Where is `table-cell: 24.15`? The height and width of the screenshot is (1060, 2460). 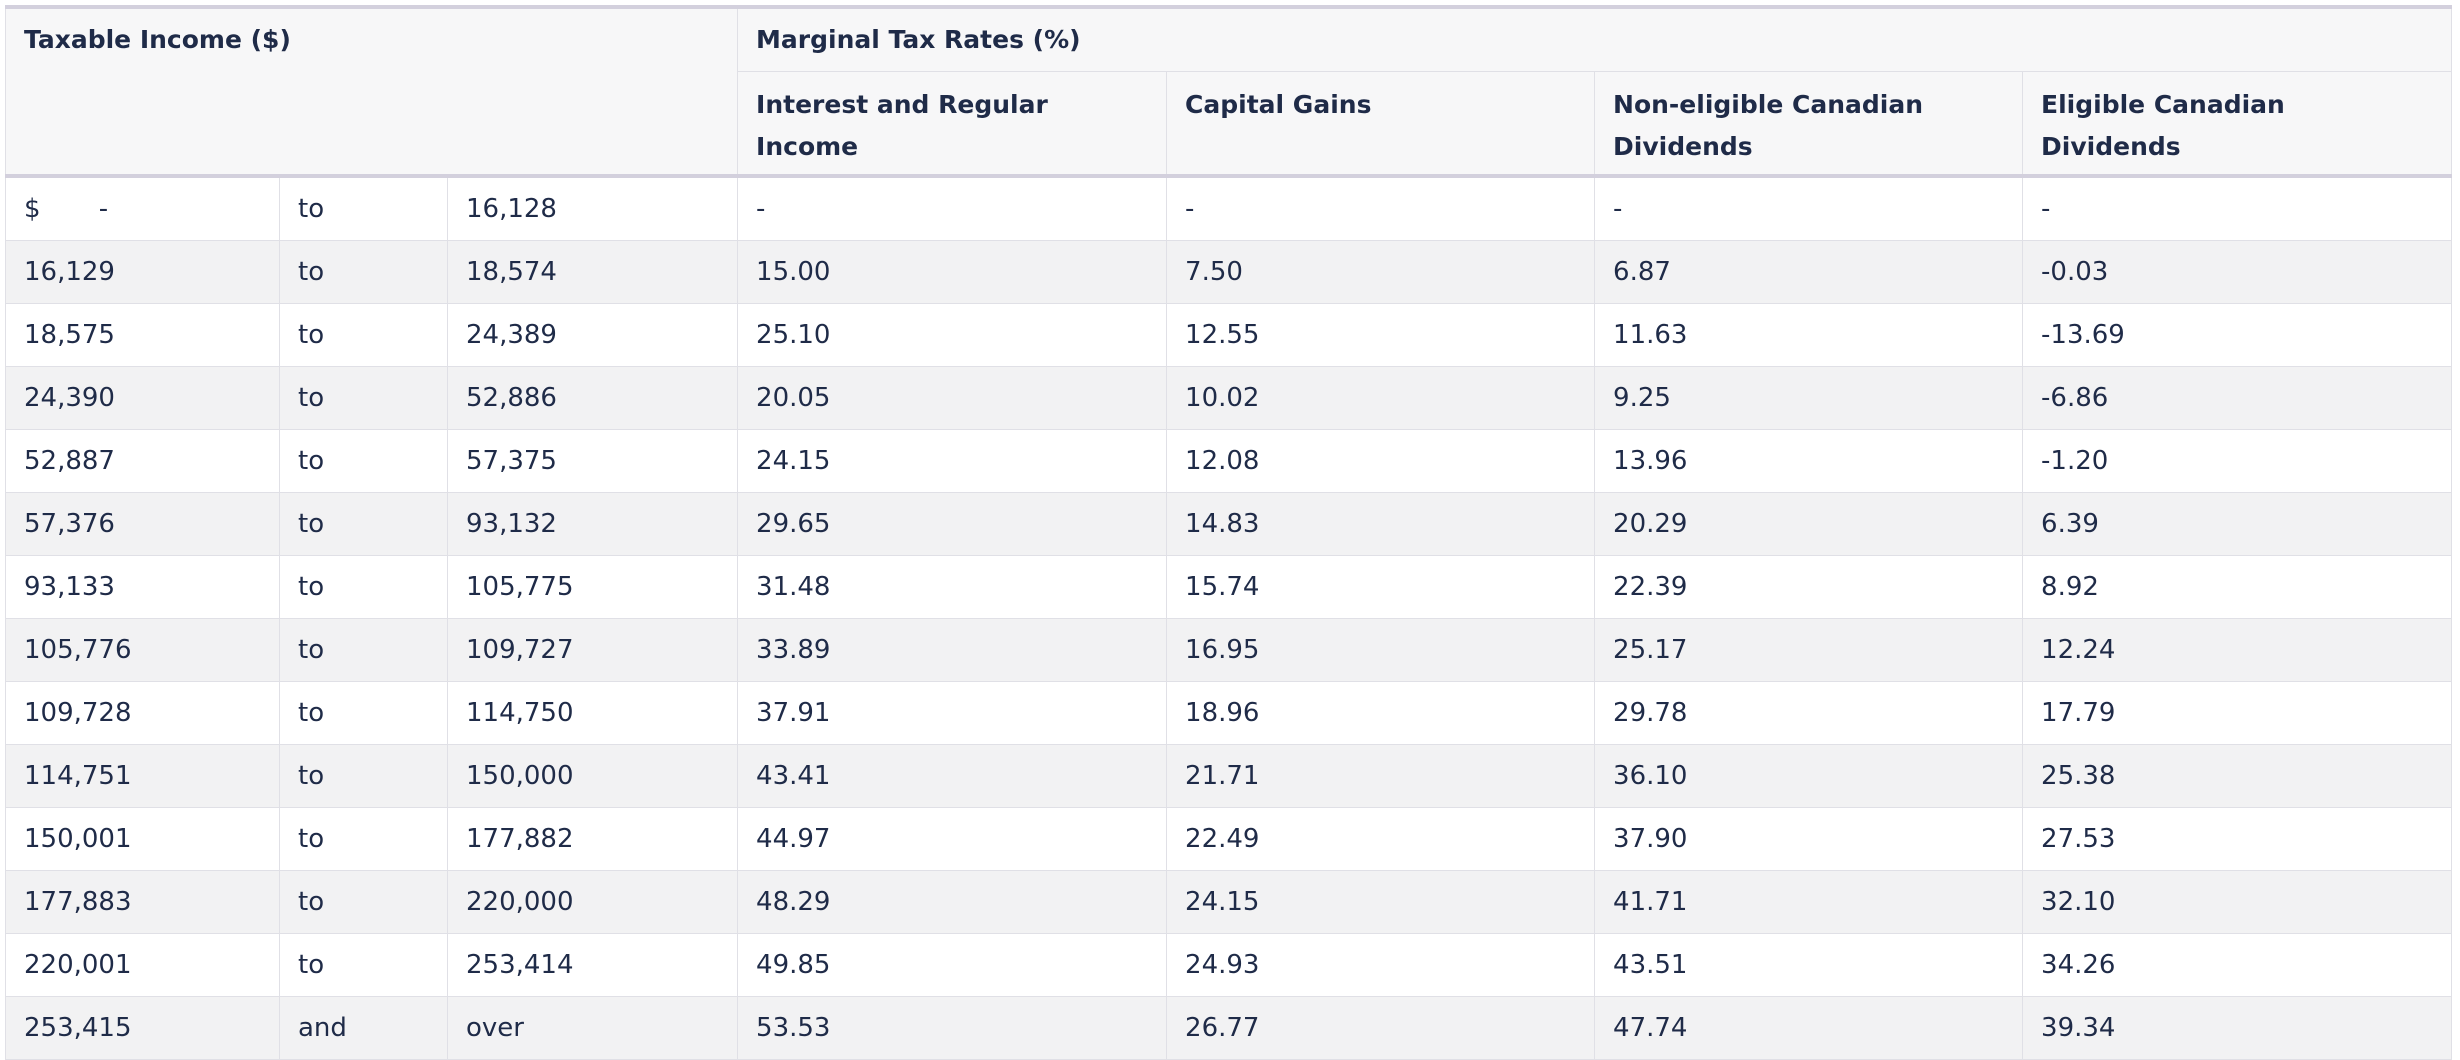 table-cell: 24.15 is located at coordinates (952, 461).